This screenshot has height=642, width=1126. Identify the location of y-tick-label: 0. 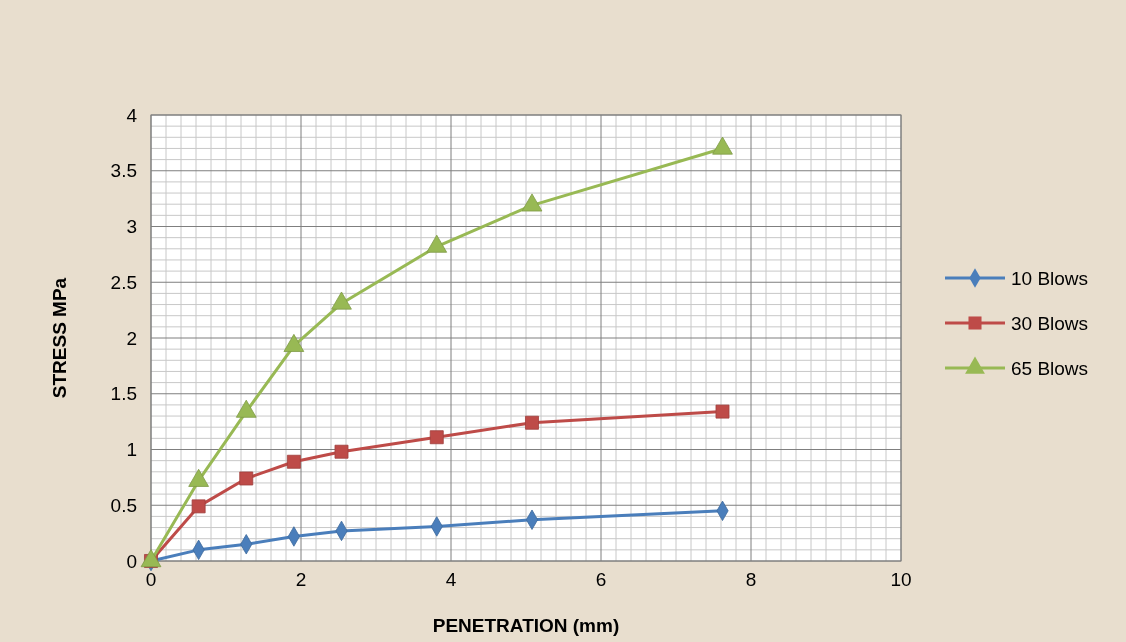
(131, 561).